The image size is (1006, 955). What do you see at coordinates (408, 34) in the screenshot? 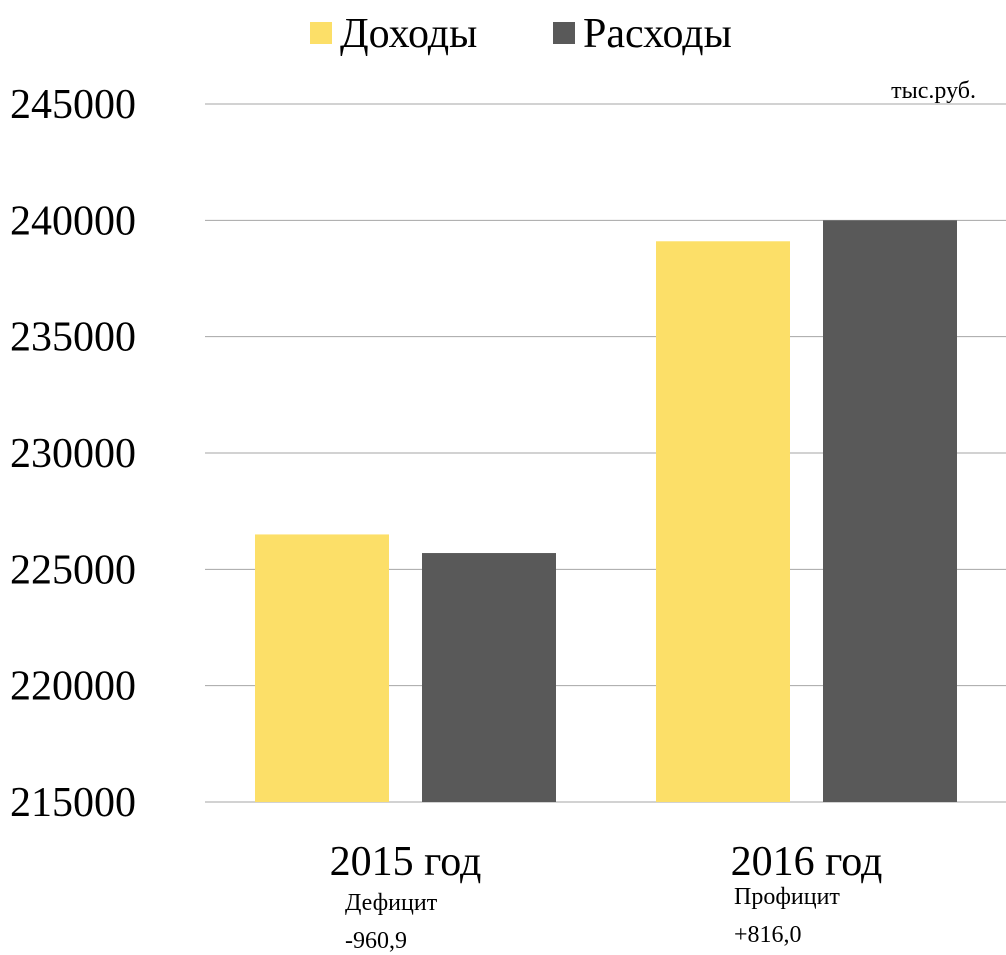
I see `legend-label: Доходы` at bounding box center [408, 34].